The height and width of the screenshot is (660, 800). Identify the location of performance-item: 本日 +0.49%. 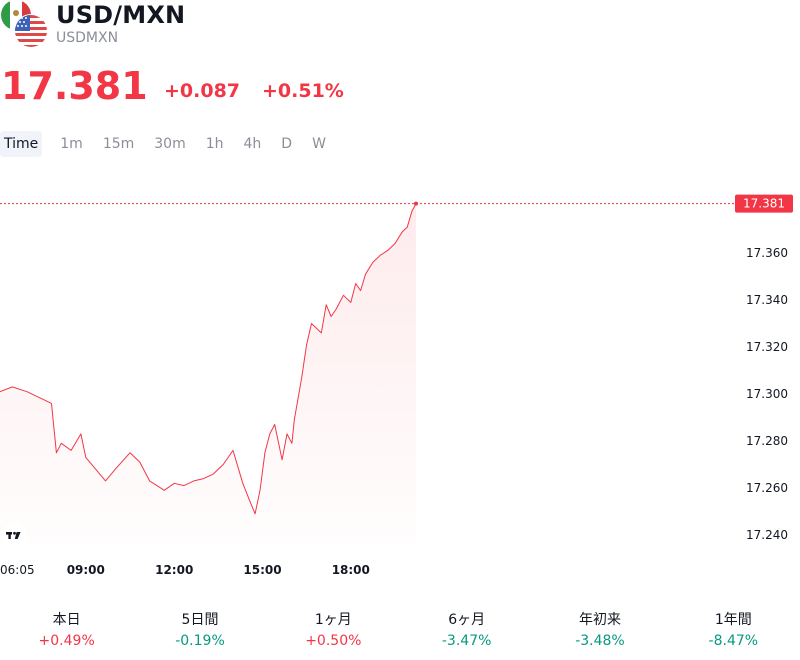
(66, 630).